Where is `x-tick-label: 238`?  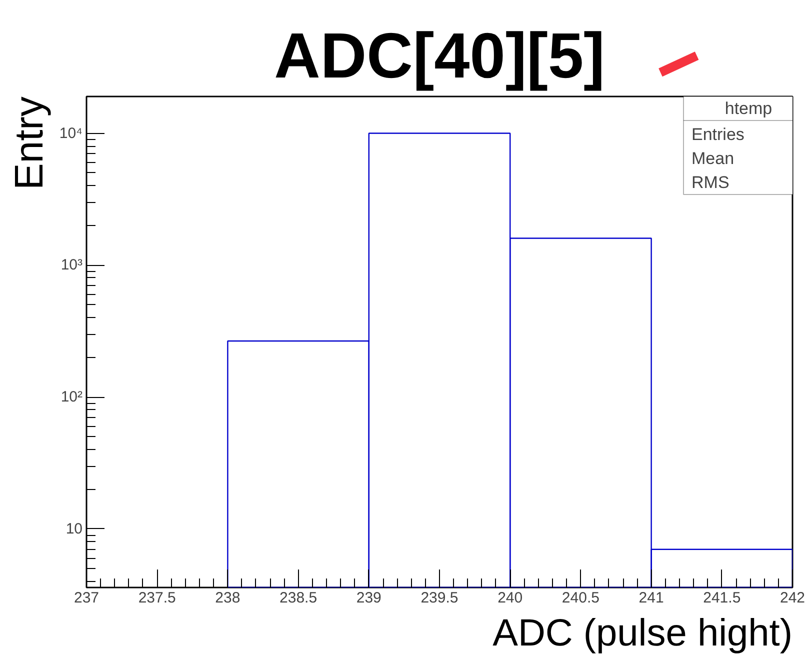
x-tick-label: 238 is located at coordinates (227, 598).